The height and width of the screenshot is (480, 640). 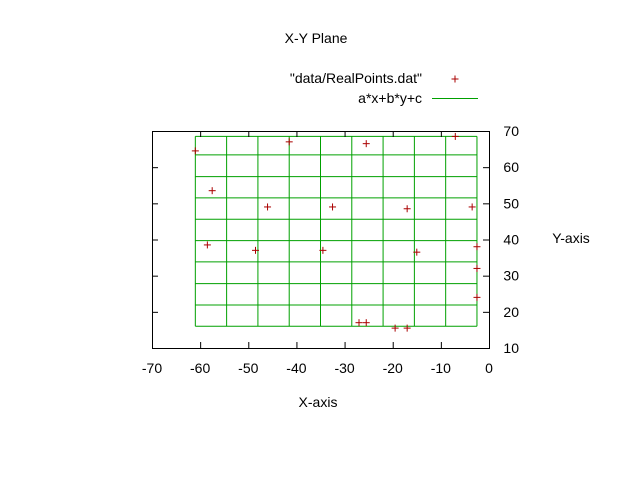 I want to click on x-tick-label: -10, so click(x=441, y=368).